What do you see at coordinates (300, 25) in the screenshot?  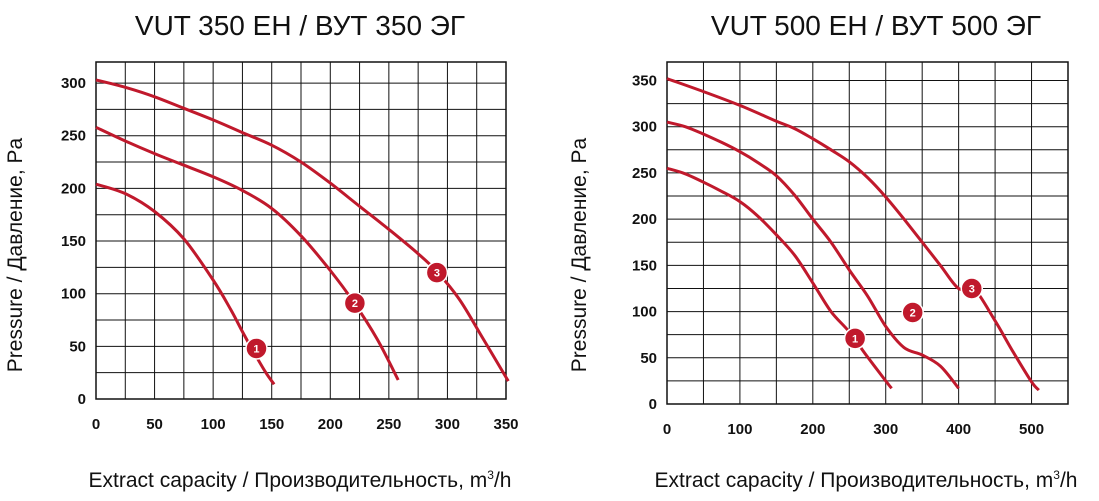 I see `chart-title: VUT 350 EH / ВУТ 350 ЭГ` at bounding box center [300, 25].